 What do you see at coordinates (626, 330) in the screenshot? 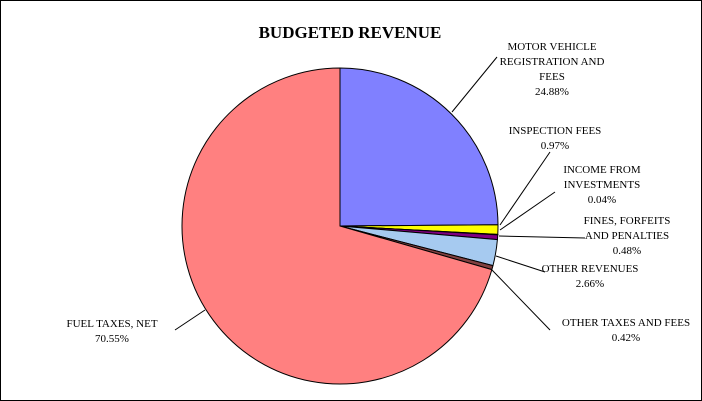
I see `label-other-taxes-and-fees: OTHER TAXES AND FEES 0.42%` at bounding box center [626, 330].